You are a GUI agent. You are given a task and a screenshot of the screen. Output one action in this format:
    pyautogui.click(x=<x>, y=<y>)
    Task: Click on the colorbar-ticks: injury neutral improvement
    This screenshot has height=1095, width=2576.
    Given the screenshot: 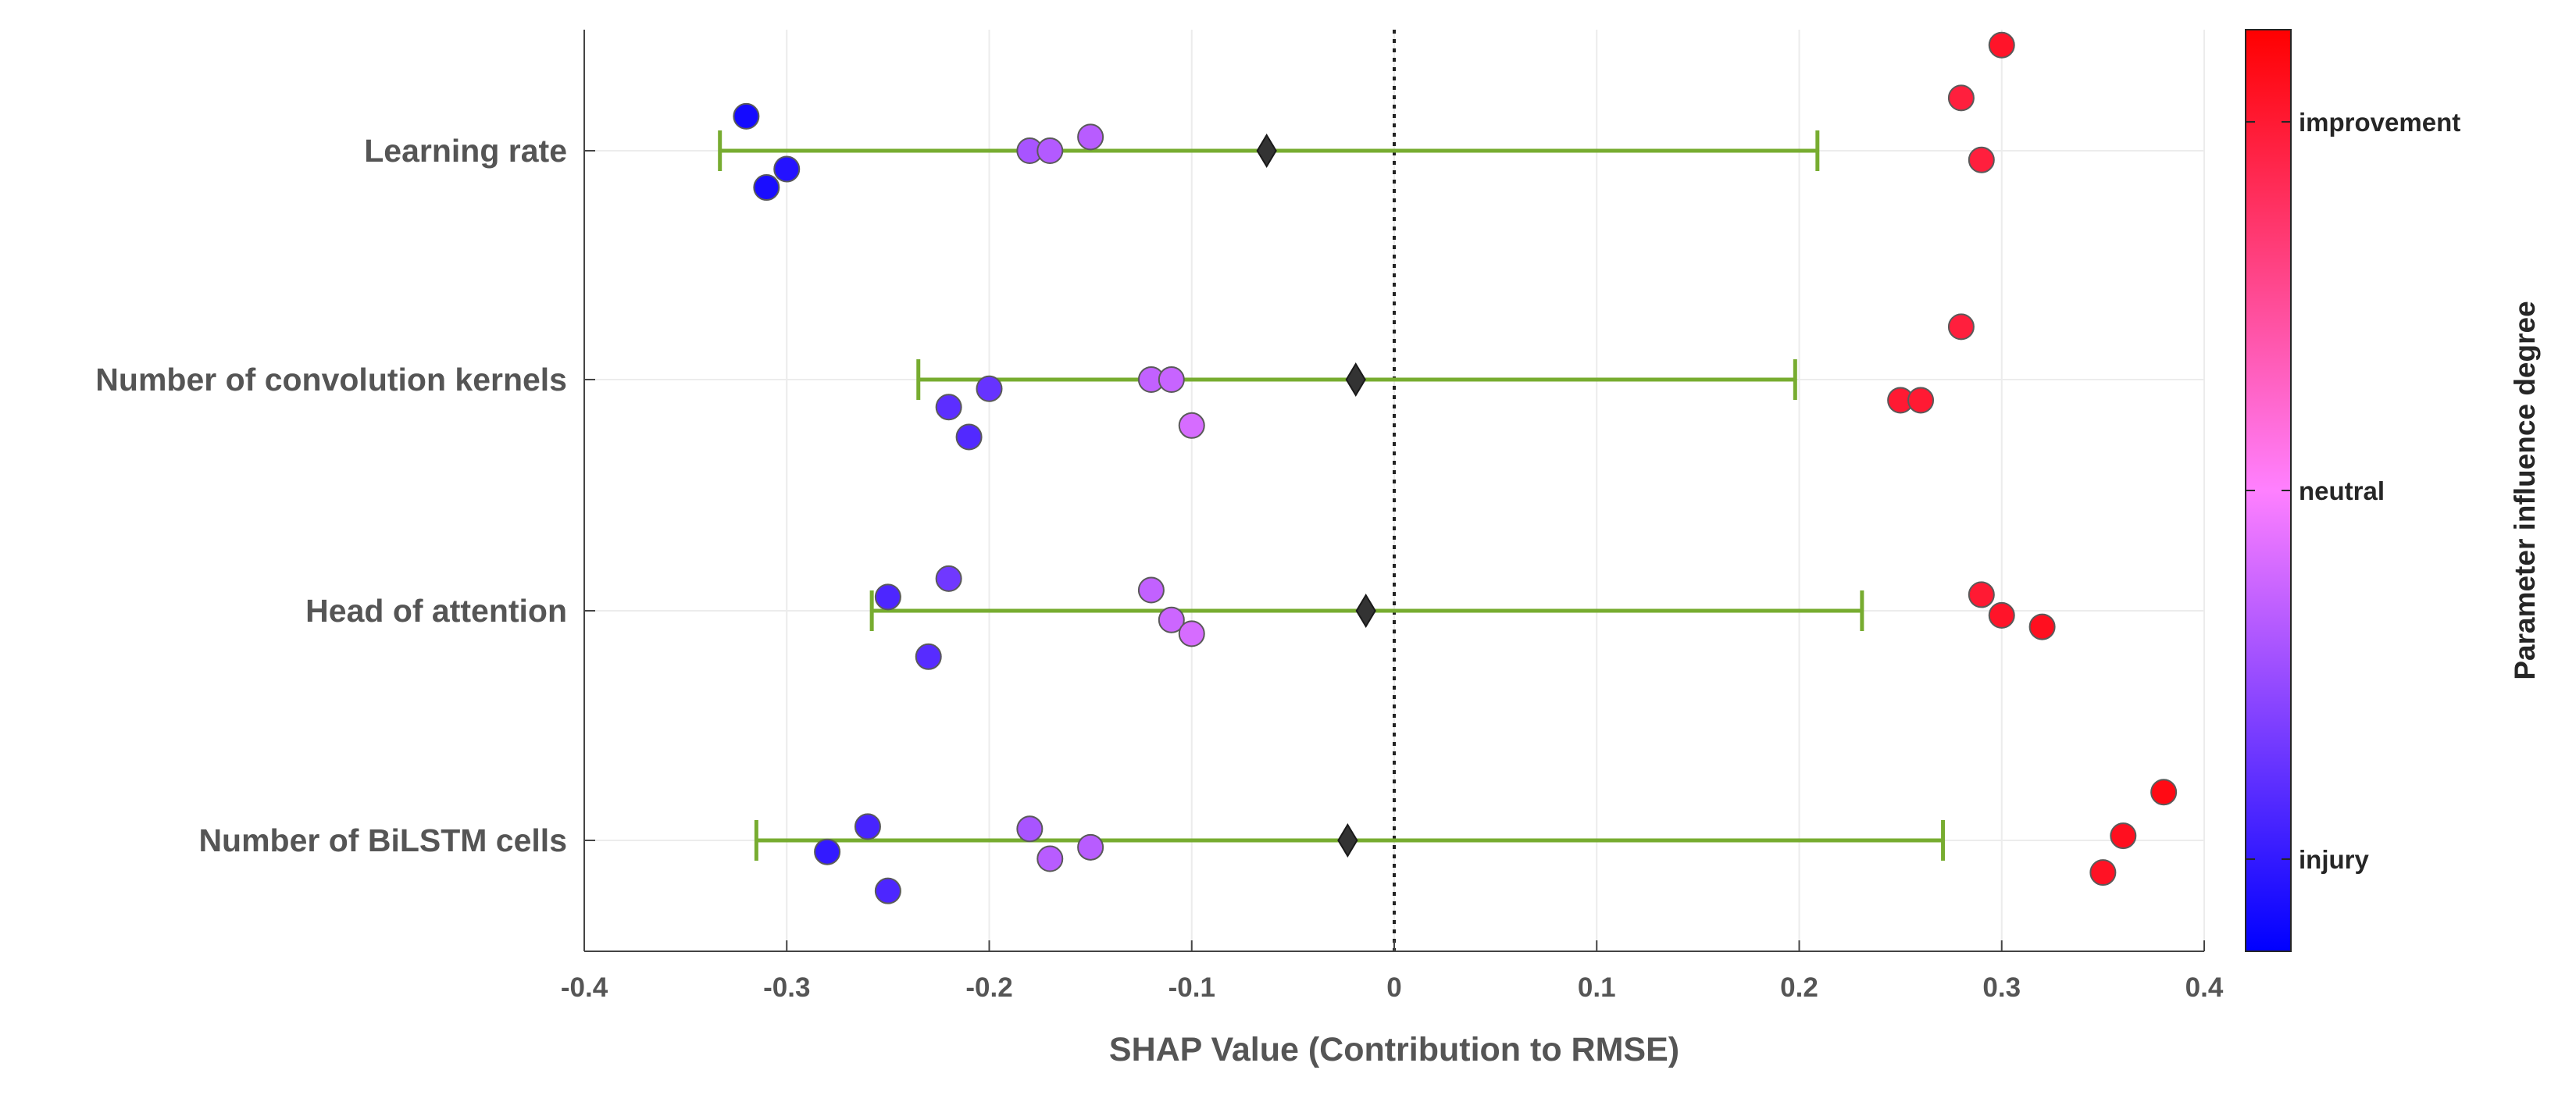 What is the action you would take?
    pyautogui.click(x=2353, y=491)
    